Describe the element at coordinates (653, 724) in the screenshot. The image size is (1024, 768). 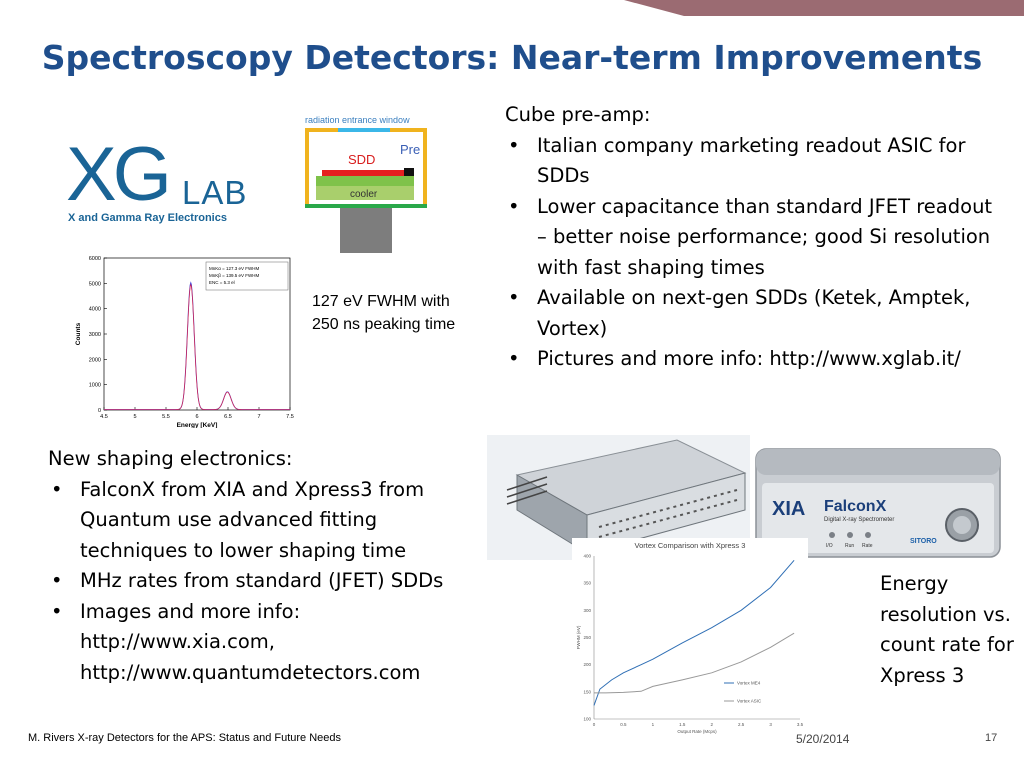
I see `x-tick-label: 1` at that location.